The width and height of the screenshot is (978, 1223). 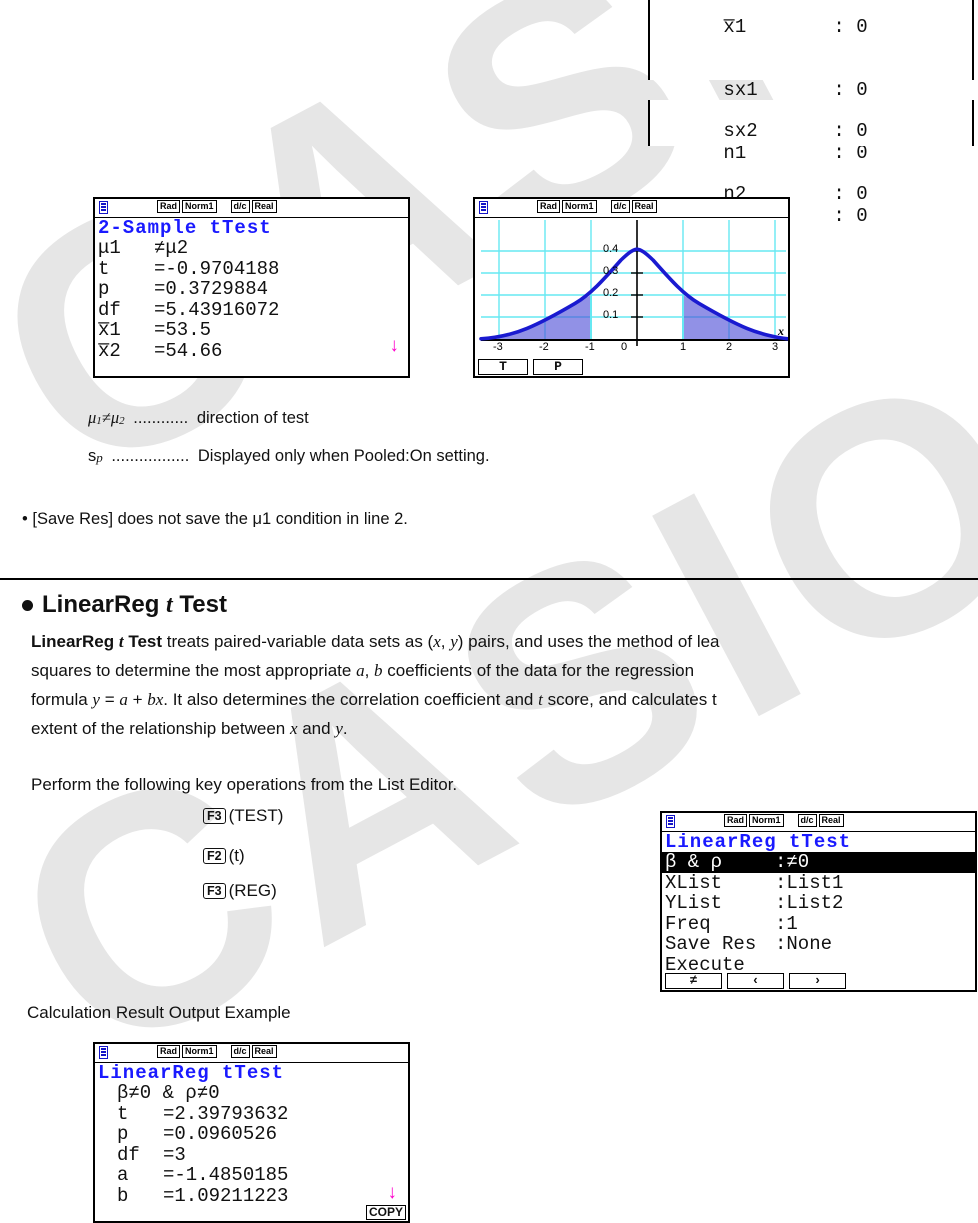 I want to click on setup-row-xlist: XList:List1, so click(x=818, y=882).